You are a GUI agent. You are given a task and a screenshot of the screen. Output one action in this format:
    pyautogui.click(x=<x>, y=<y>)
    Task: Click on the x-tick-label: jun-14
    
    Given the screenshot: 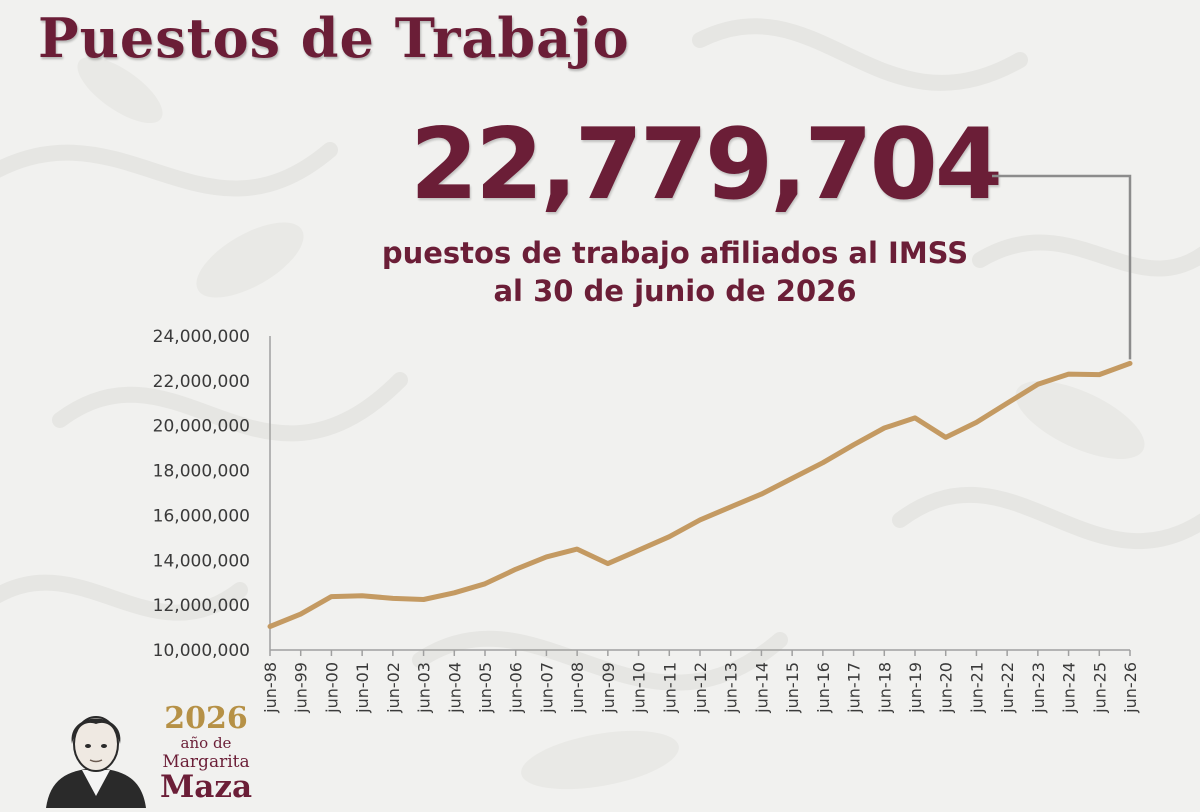 What is the action you would take?
    pyautogui.click(x=761, y=688)
    